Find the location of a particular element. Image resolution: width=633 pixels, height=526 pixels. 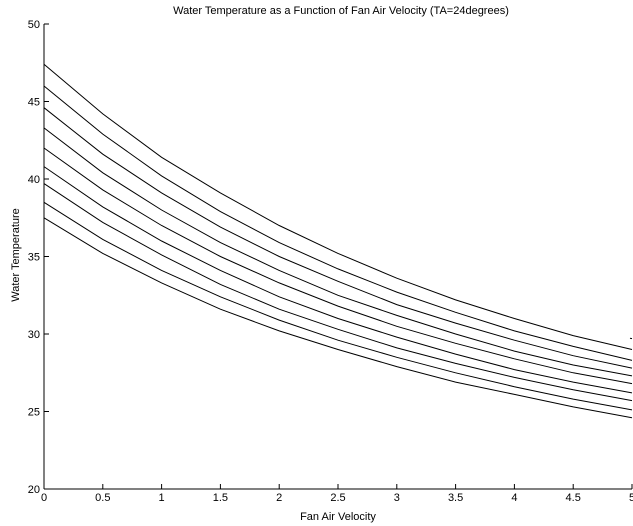

x-tick-label: 4.5 is located at coordinates (573, 498).